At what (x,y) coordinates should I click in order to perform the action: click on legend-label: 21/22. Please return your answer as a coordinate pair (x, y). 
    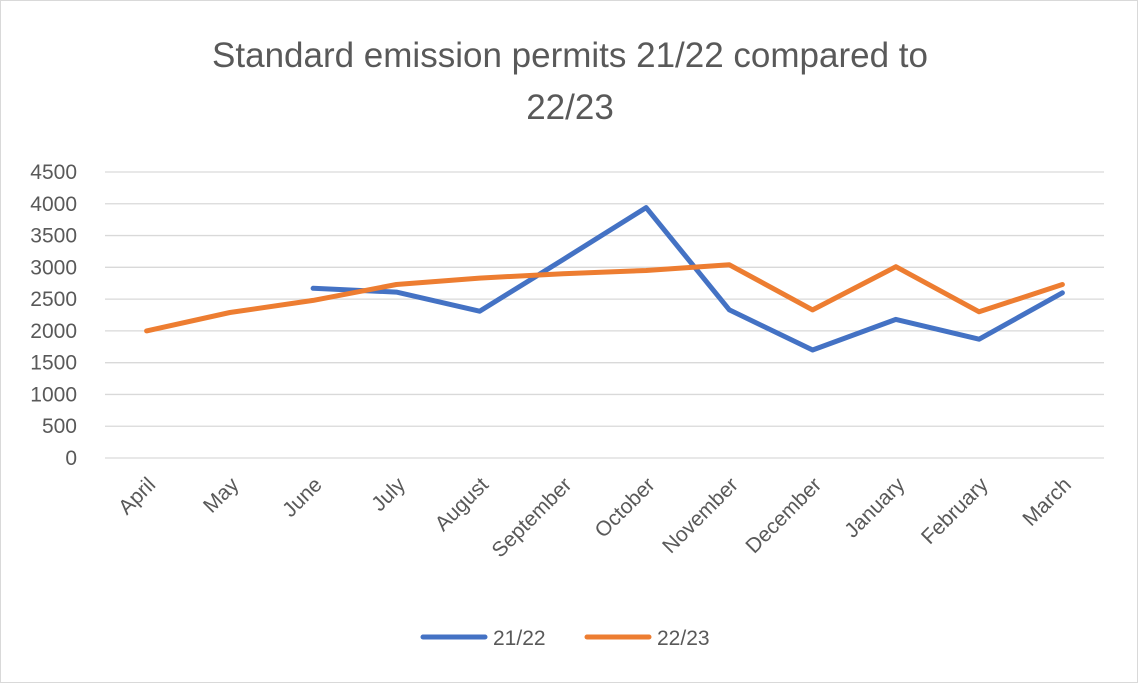
    Looking at the image, I should click on (519, 638).